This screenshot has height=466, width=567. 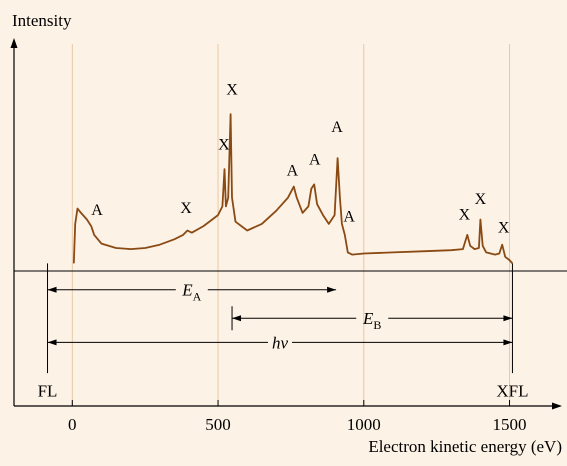 What do you see at coordinates (52, 289) in the screenshot?
I see `e-a-arrow-left-icon` at bounding box center [52, 289].